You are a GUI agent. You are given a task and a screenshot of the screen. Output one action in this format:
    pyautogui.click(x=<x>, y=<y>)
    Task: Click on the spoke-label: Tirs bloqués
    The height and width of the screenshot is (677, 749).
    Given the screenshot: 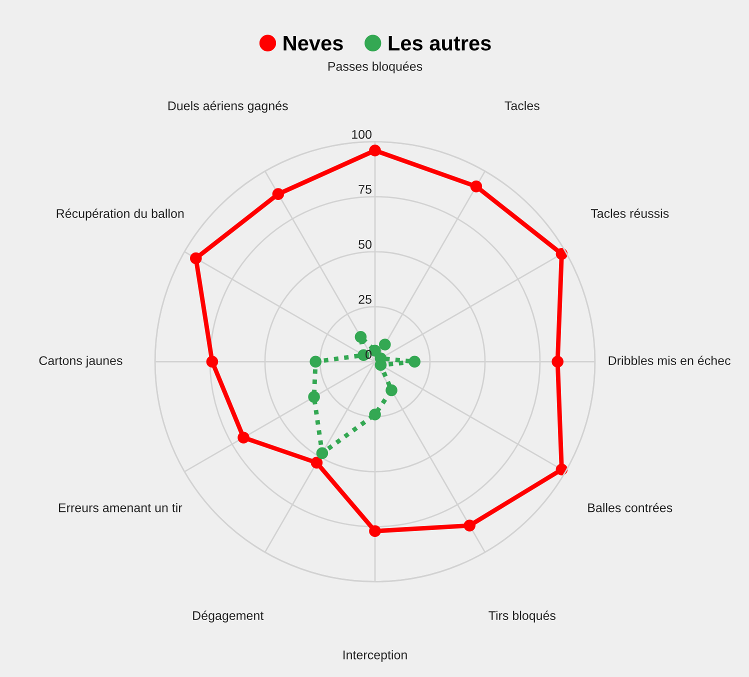 What is the action you would take?
    pyautogui.click(x=522, y=616)
    